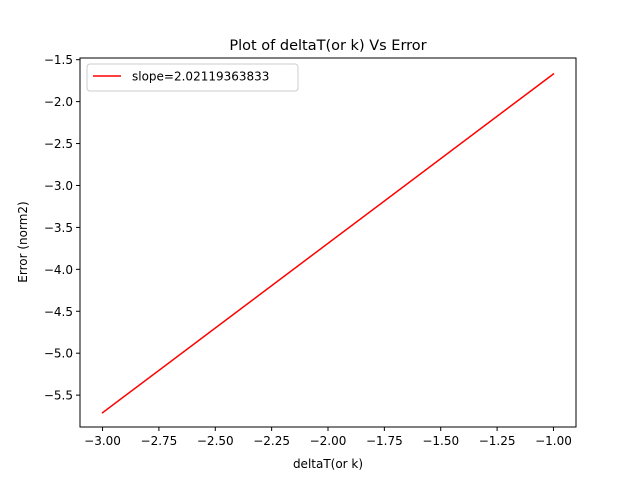  What do you see at coordinates (384, 441) in the screenshot?
I see `x-tick-label: −1.75` at bounding box center [384, 441].